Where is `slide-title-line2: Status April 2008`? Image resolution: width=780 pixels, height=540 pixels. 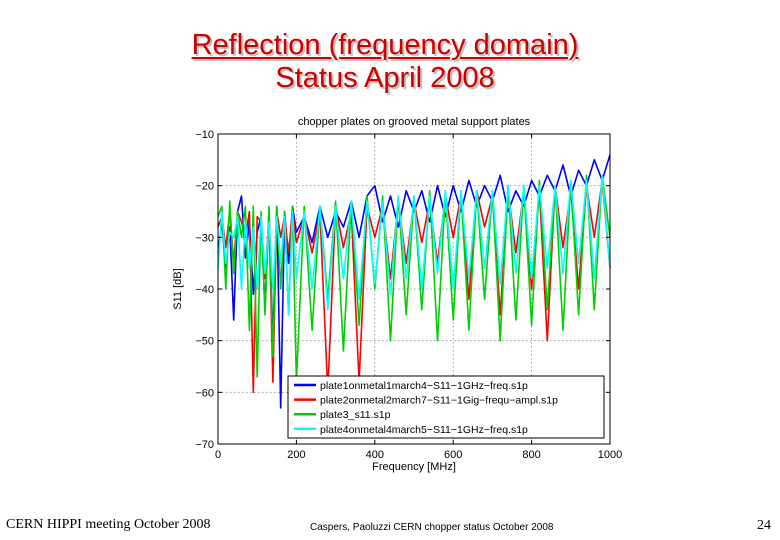
slide-title-line2: Status April 2008 is located at coordinates (385, 78).